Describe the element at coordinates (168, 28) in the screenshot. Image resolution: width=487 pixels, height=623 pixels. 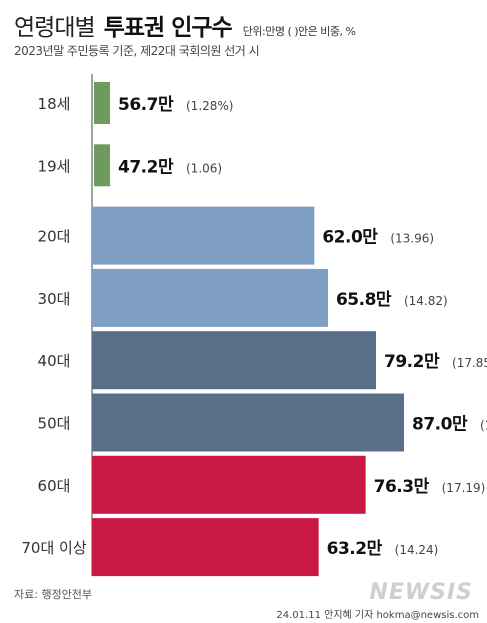
I see `title-bold: 투표권 인구수` at that location.